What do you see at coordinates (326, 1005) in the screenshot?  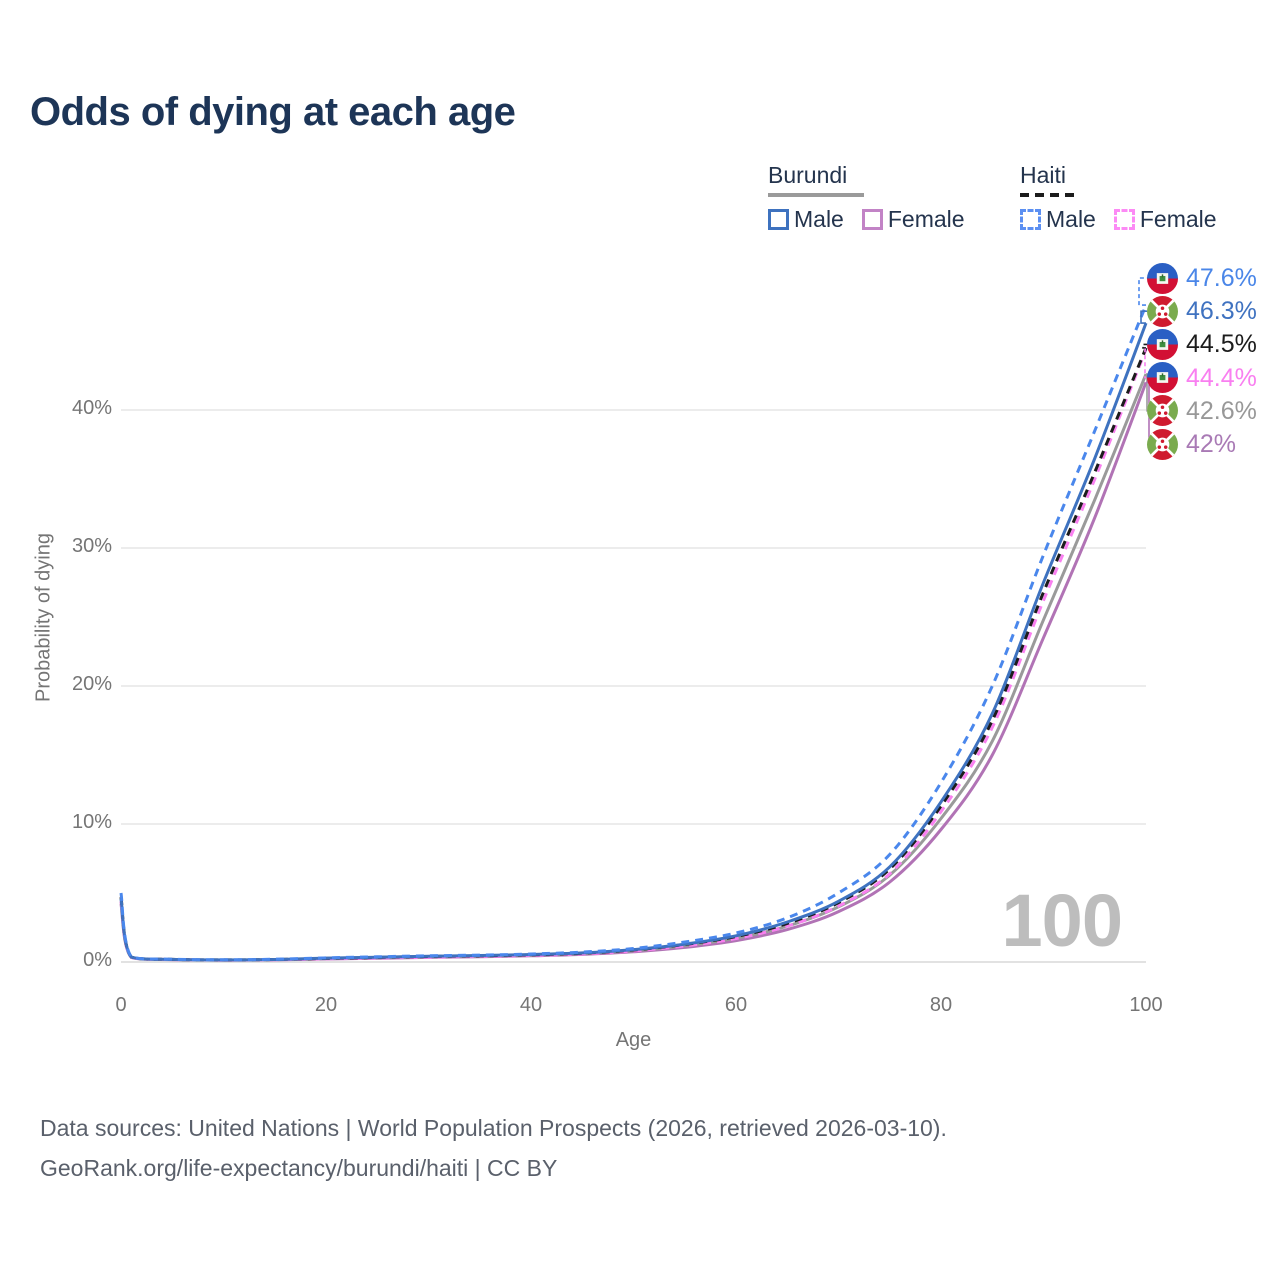 I see `x-tick-label-20: 20` at bounding box center [326, 1005].